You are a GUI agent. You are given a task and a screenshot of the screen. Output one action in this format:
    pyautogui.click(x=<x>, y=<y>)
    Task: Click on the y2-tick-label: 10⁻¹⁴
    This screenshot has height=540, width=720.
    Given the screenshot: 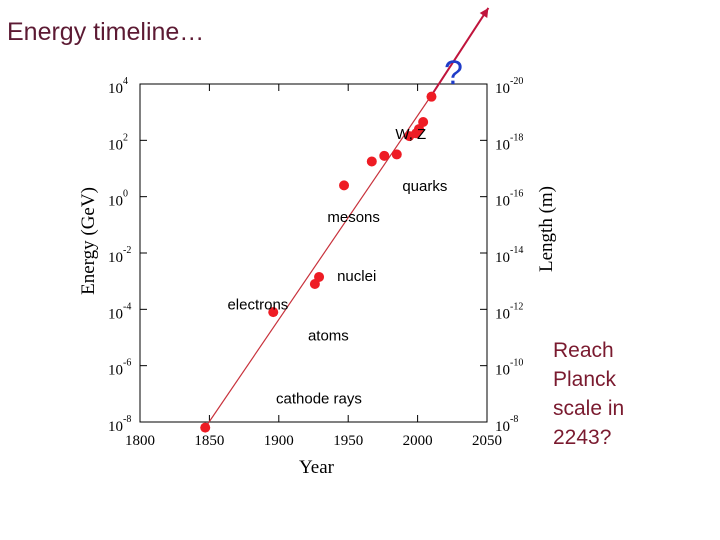 What is the action you would take?
    pyautogui.click(x=509, y=255)
    